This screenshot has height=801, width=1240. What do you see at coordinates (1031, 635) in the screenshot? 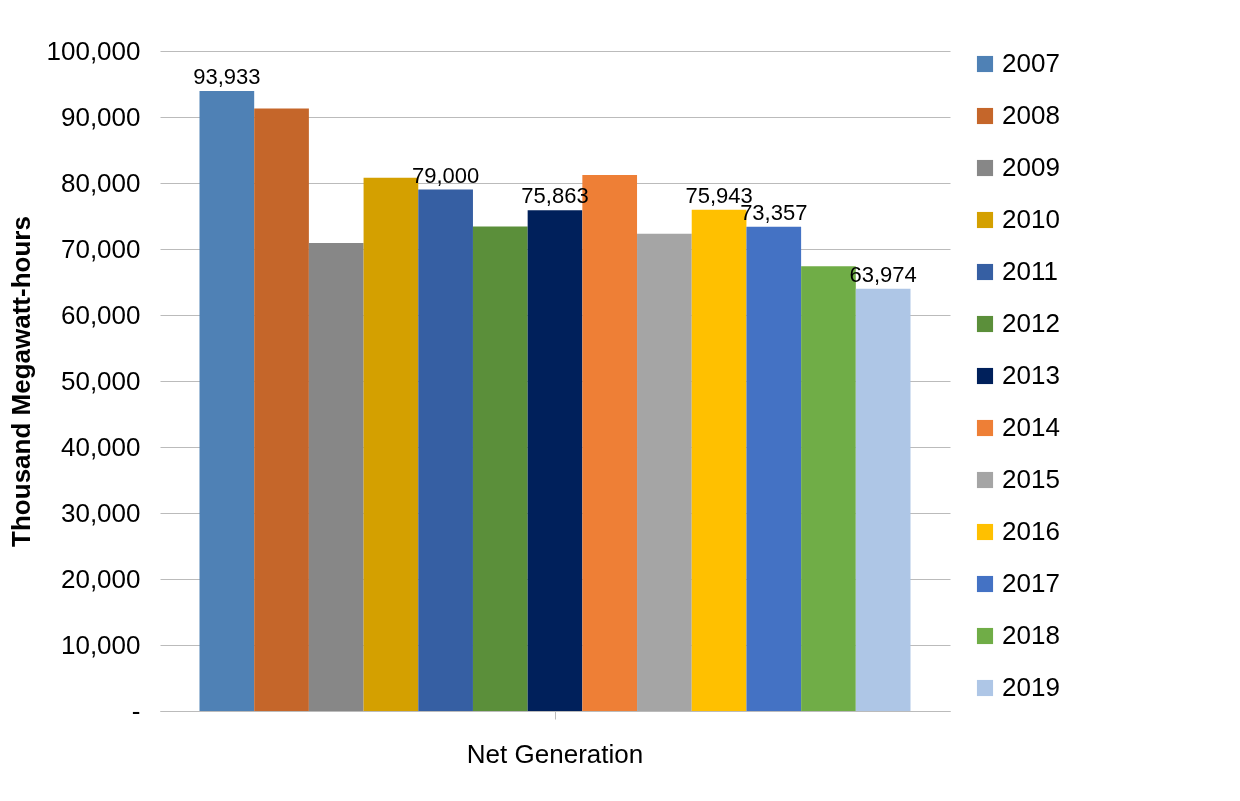
I see `legend-label: 2018` at bounding box center [1031, 635].